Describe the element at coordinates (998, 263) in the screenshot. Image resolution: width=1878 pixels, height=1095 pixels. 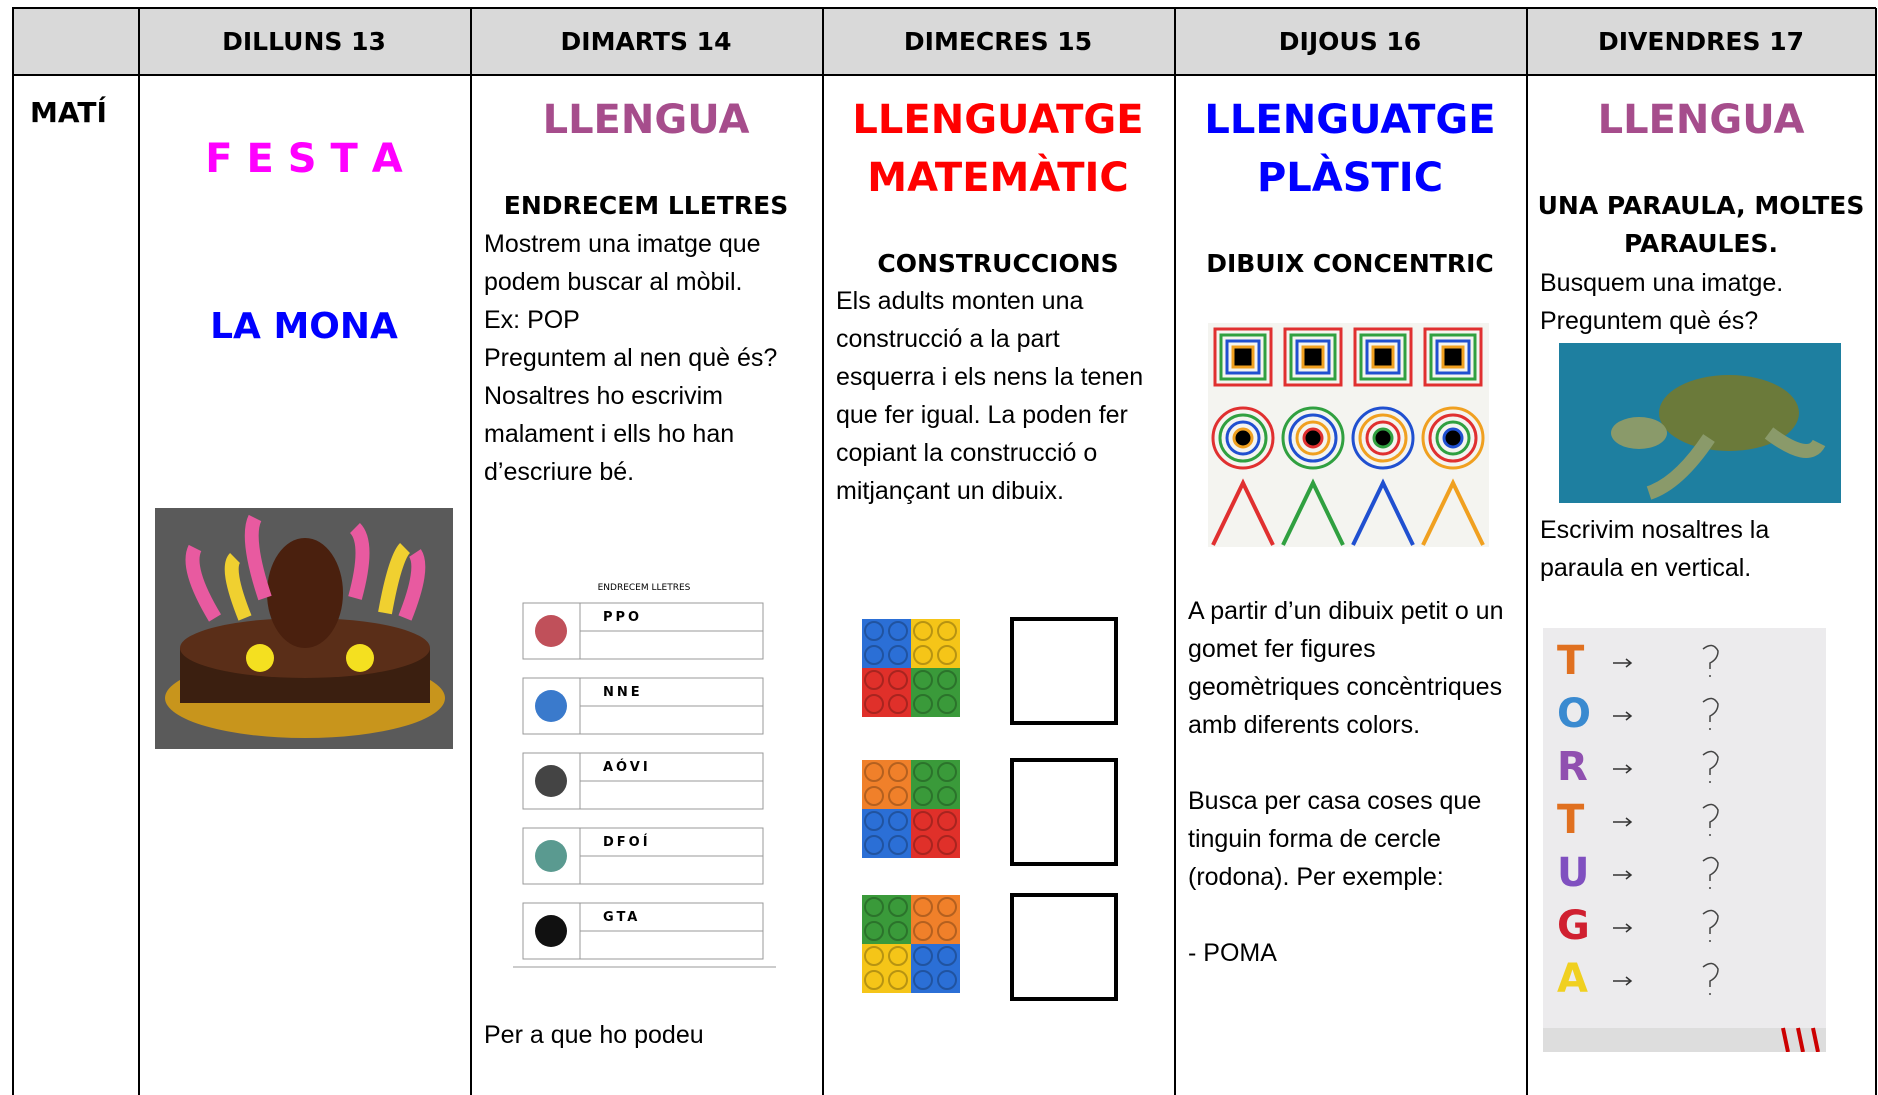
I see `cell-activity: CONSTRUCCIONS` at that location.